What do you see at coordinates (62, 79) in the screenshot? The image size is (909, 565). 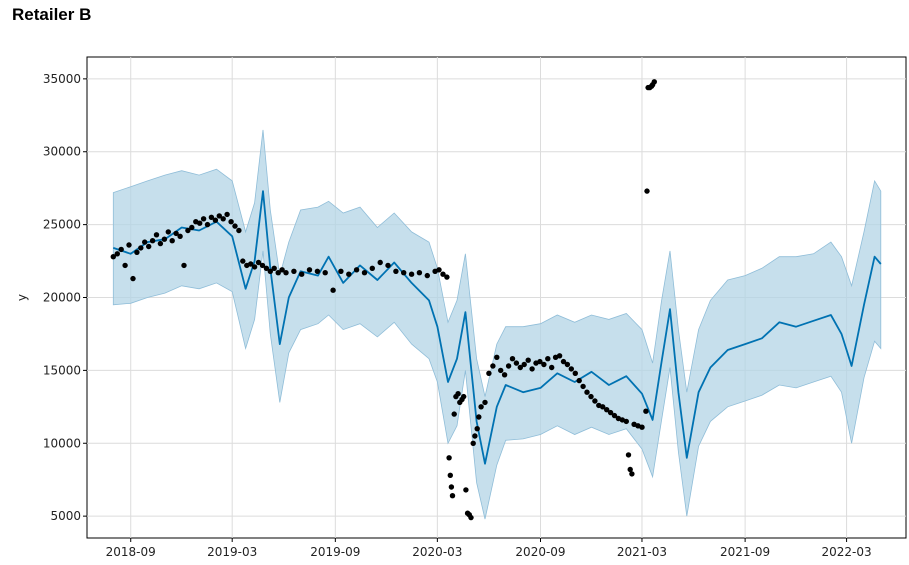 I see `y-tick-label: 35000` at bounding box center [62, 79].